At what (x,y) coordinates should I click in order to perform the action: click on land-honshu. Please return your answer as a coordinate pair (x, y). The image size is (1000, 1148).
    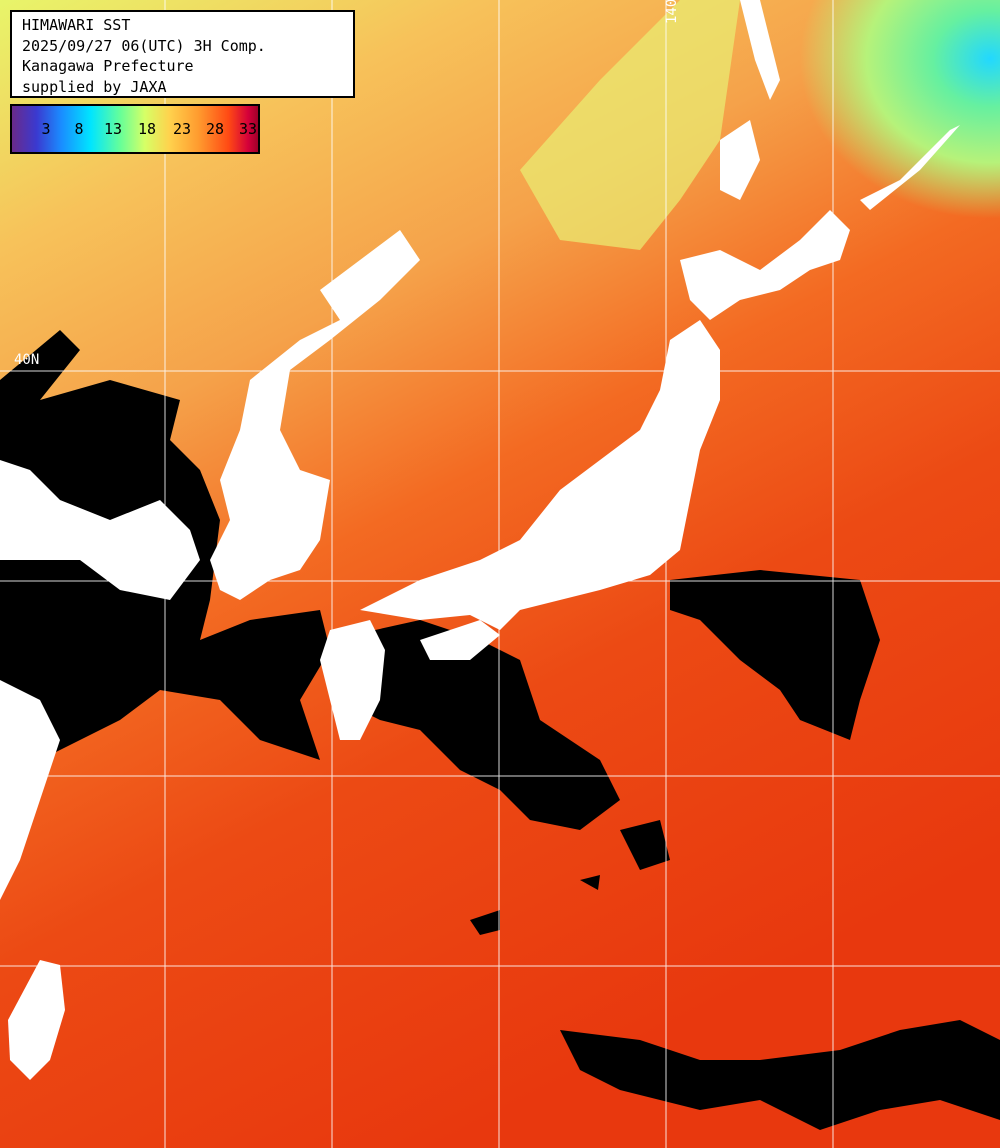
    Looking at the image, I should click on (540, 475).